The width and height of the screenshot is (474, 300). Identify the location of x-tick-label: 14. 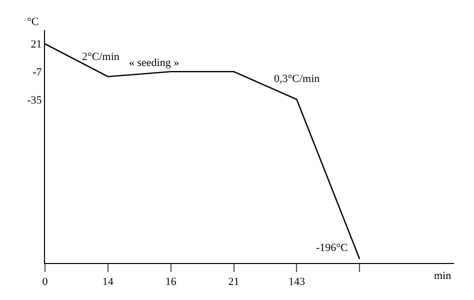
(108, 282).